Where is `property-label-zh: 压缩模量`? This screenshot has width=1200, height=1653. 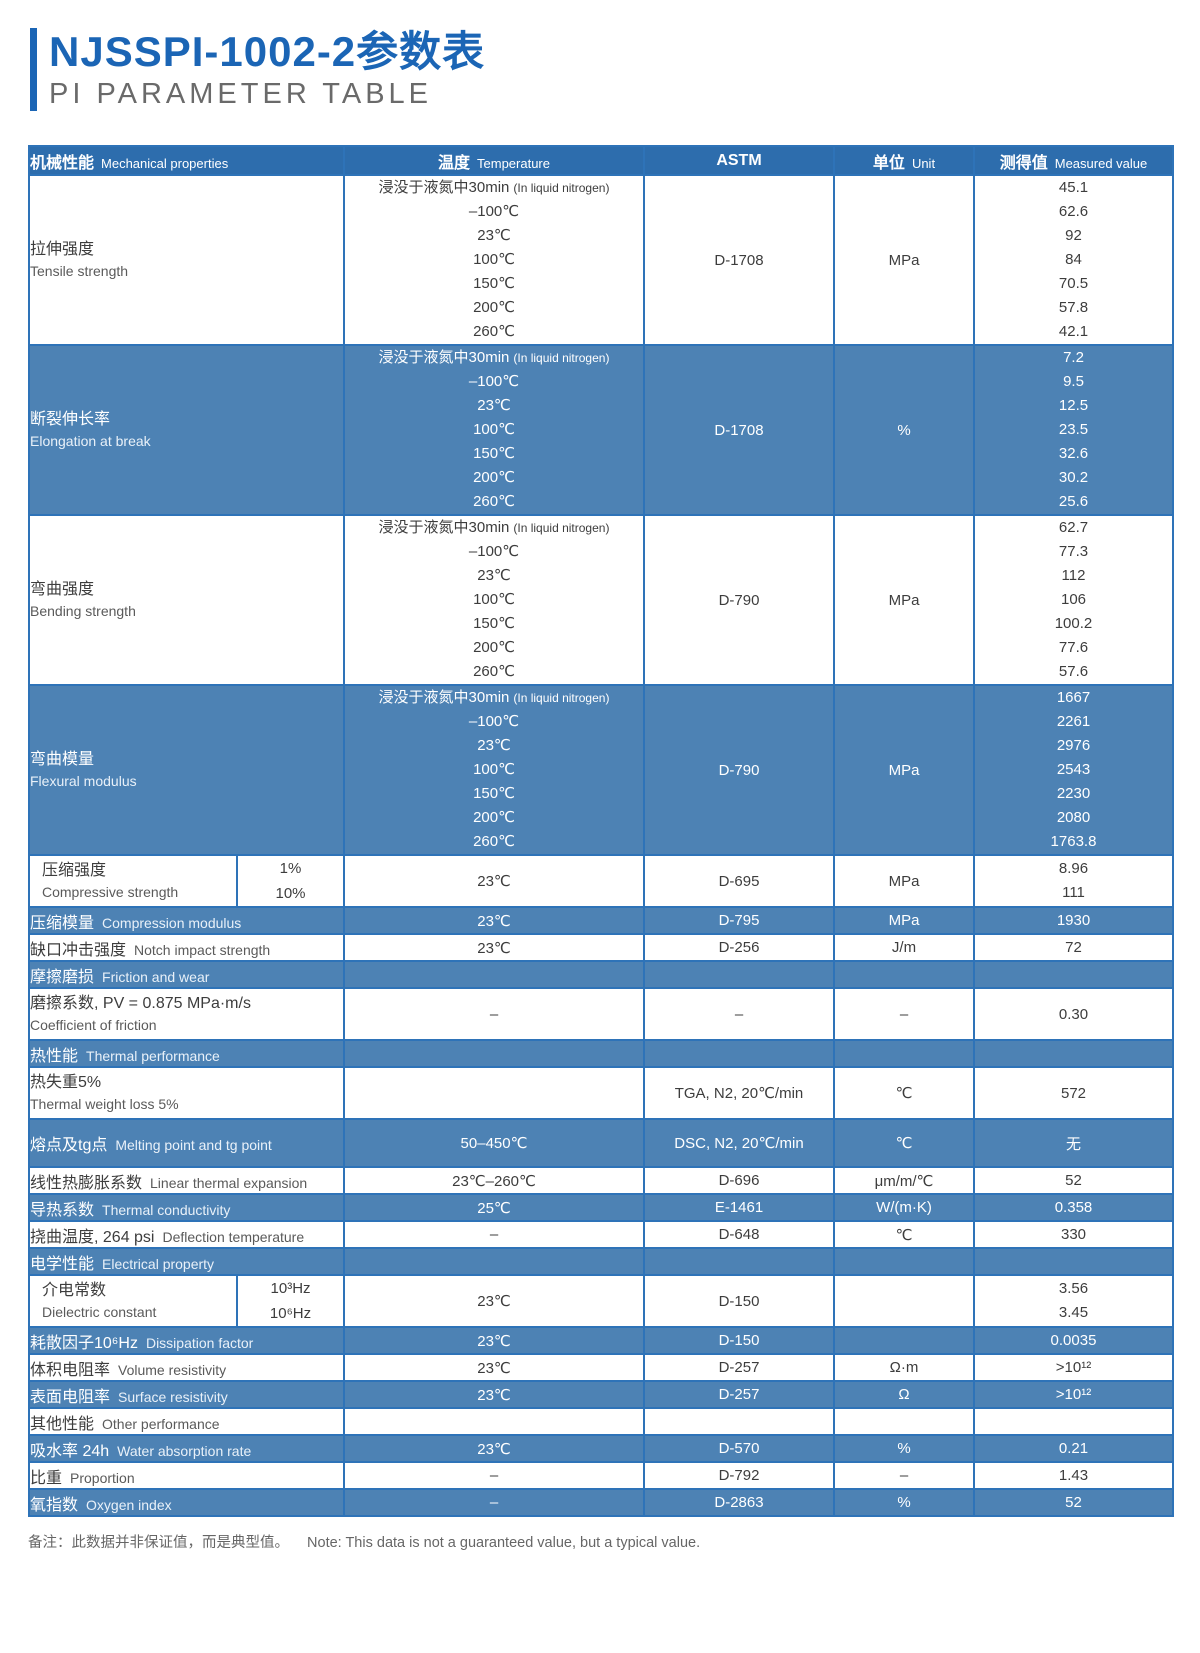
property-label-zh: 压缩模量 is located at coordinates (62, 923).